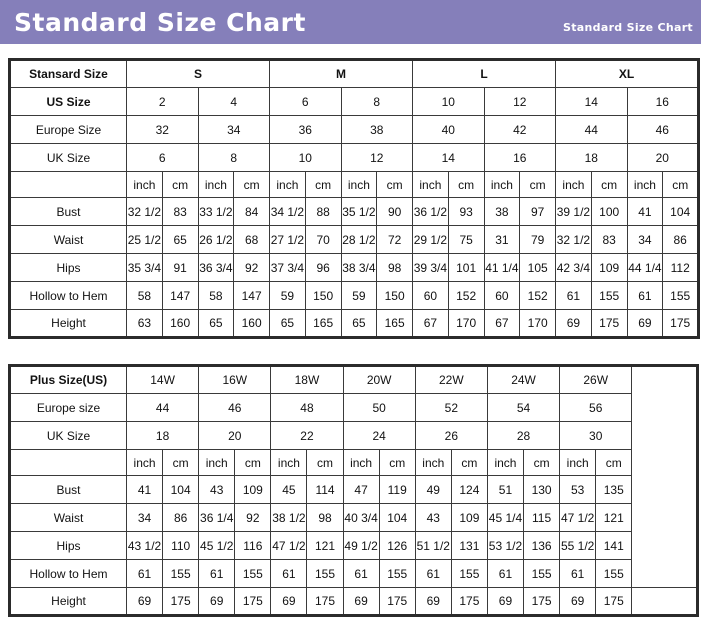 This screenshot has width=701, height=636. I want to click on cell-plus-waist-12: 47 1/2, so click(578, 517).